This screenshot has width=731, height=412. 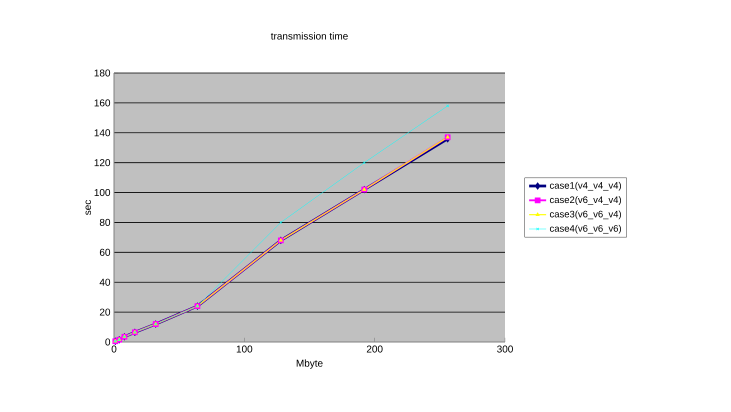 What do you see at coordinates (105, 282) in the screenshot?
I see `y-tick-label: 40` at bounding box center [105, 282].